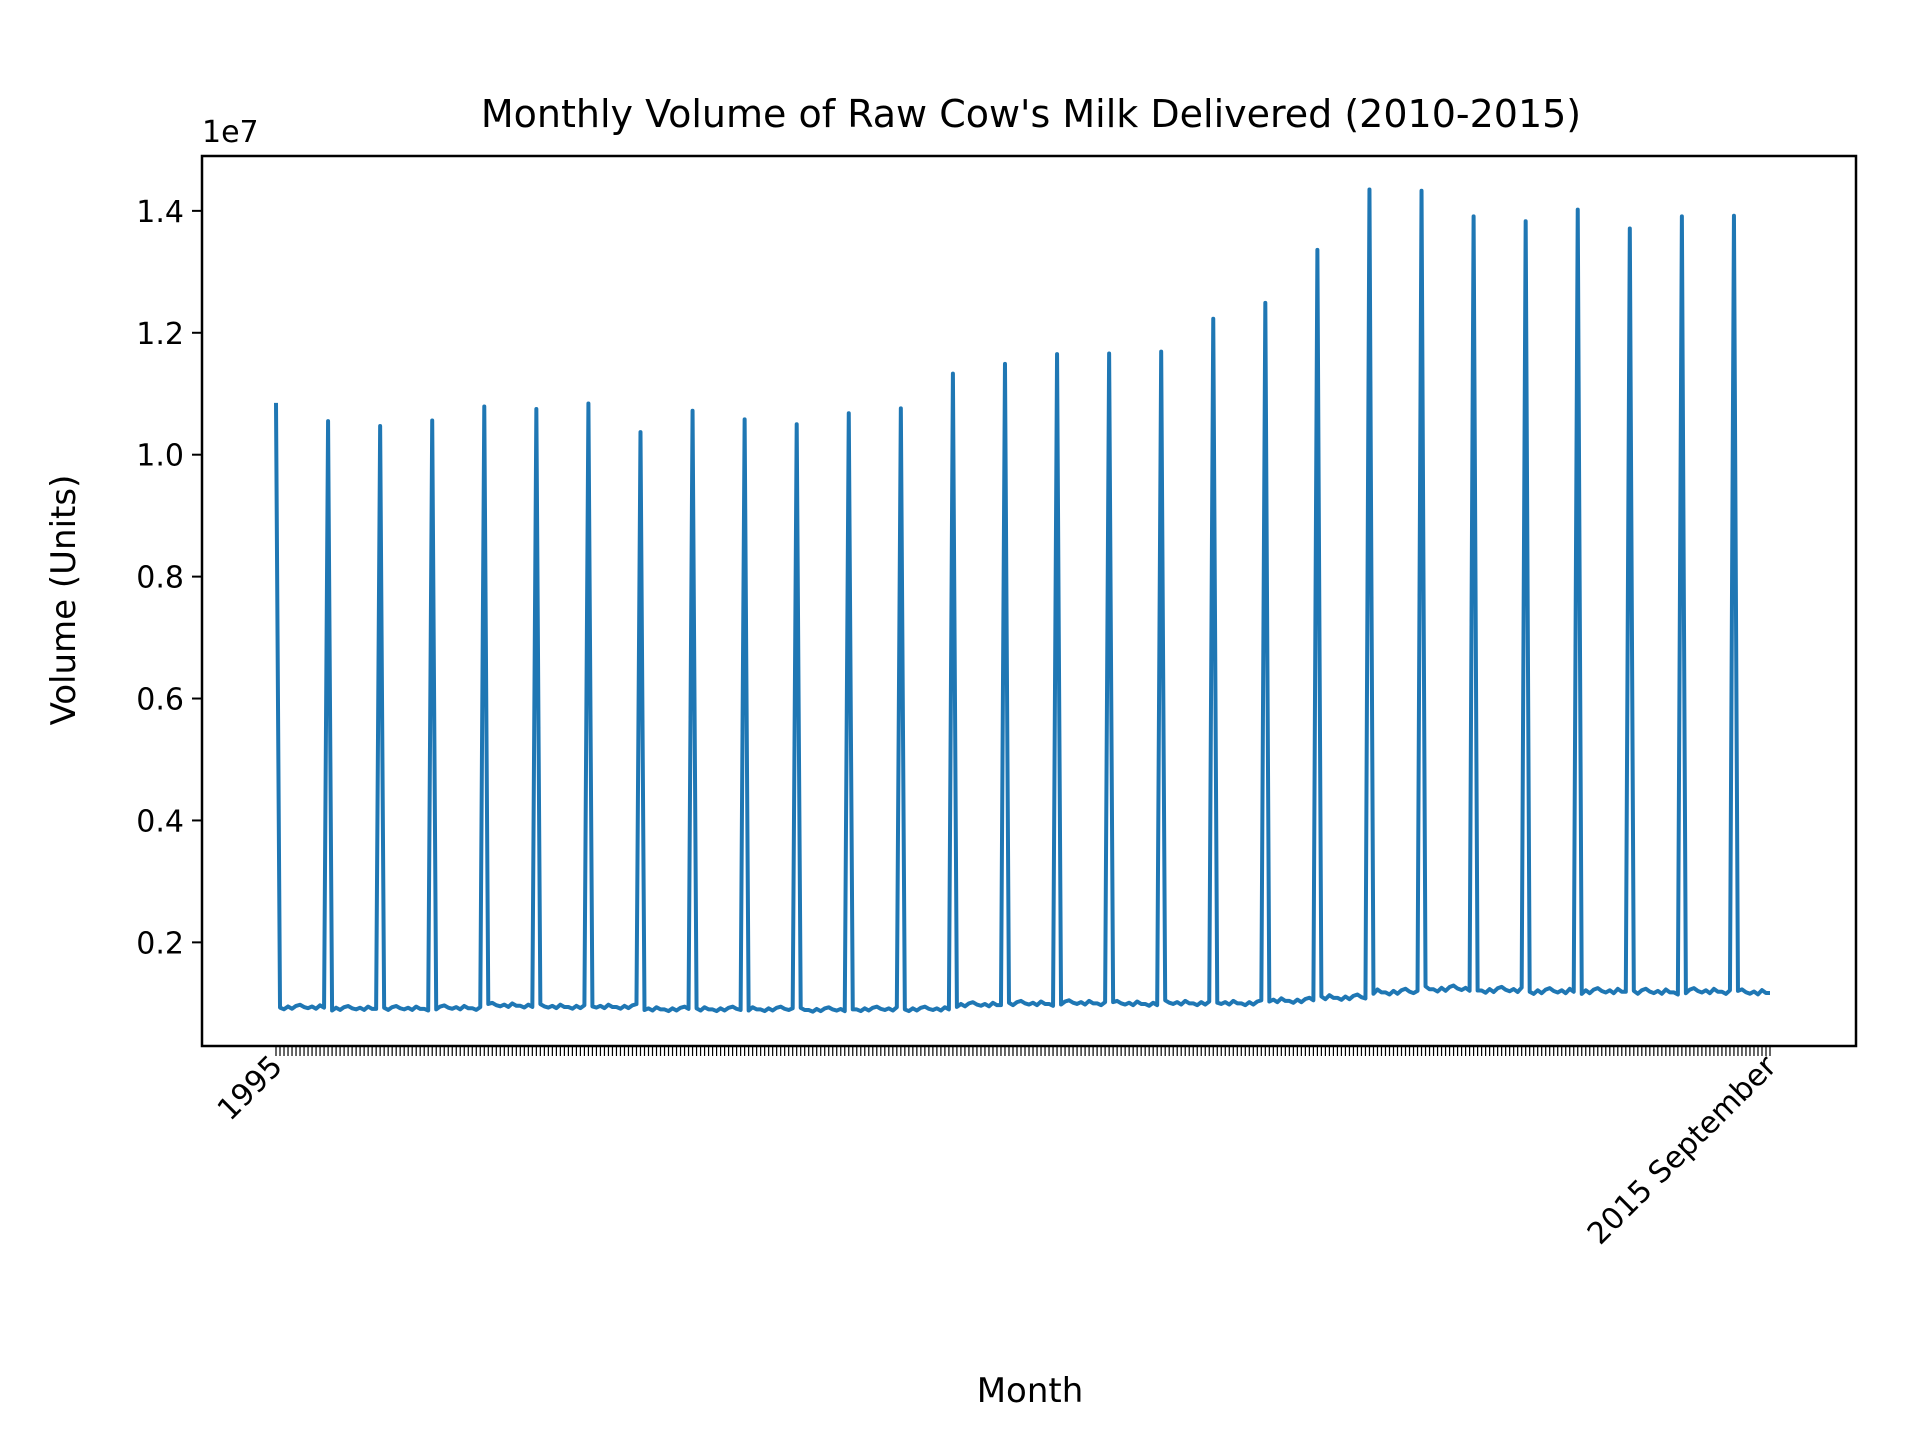 The image size is (1920, 1440). What do you see at coordinates (160, 821) in the screenshot?
I see `y-tick-label: 0.4` at bounding box center [160, 821].